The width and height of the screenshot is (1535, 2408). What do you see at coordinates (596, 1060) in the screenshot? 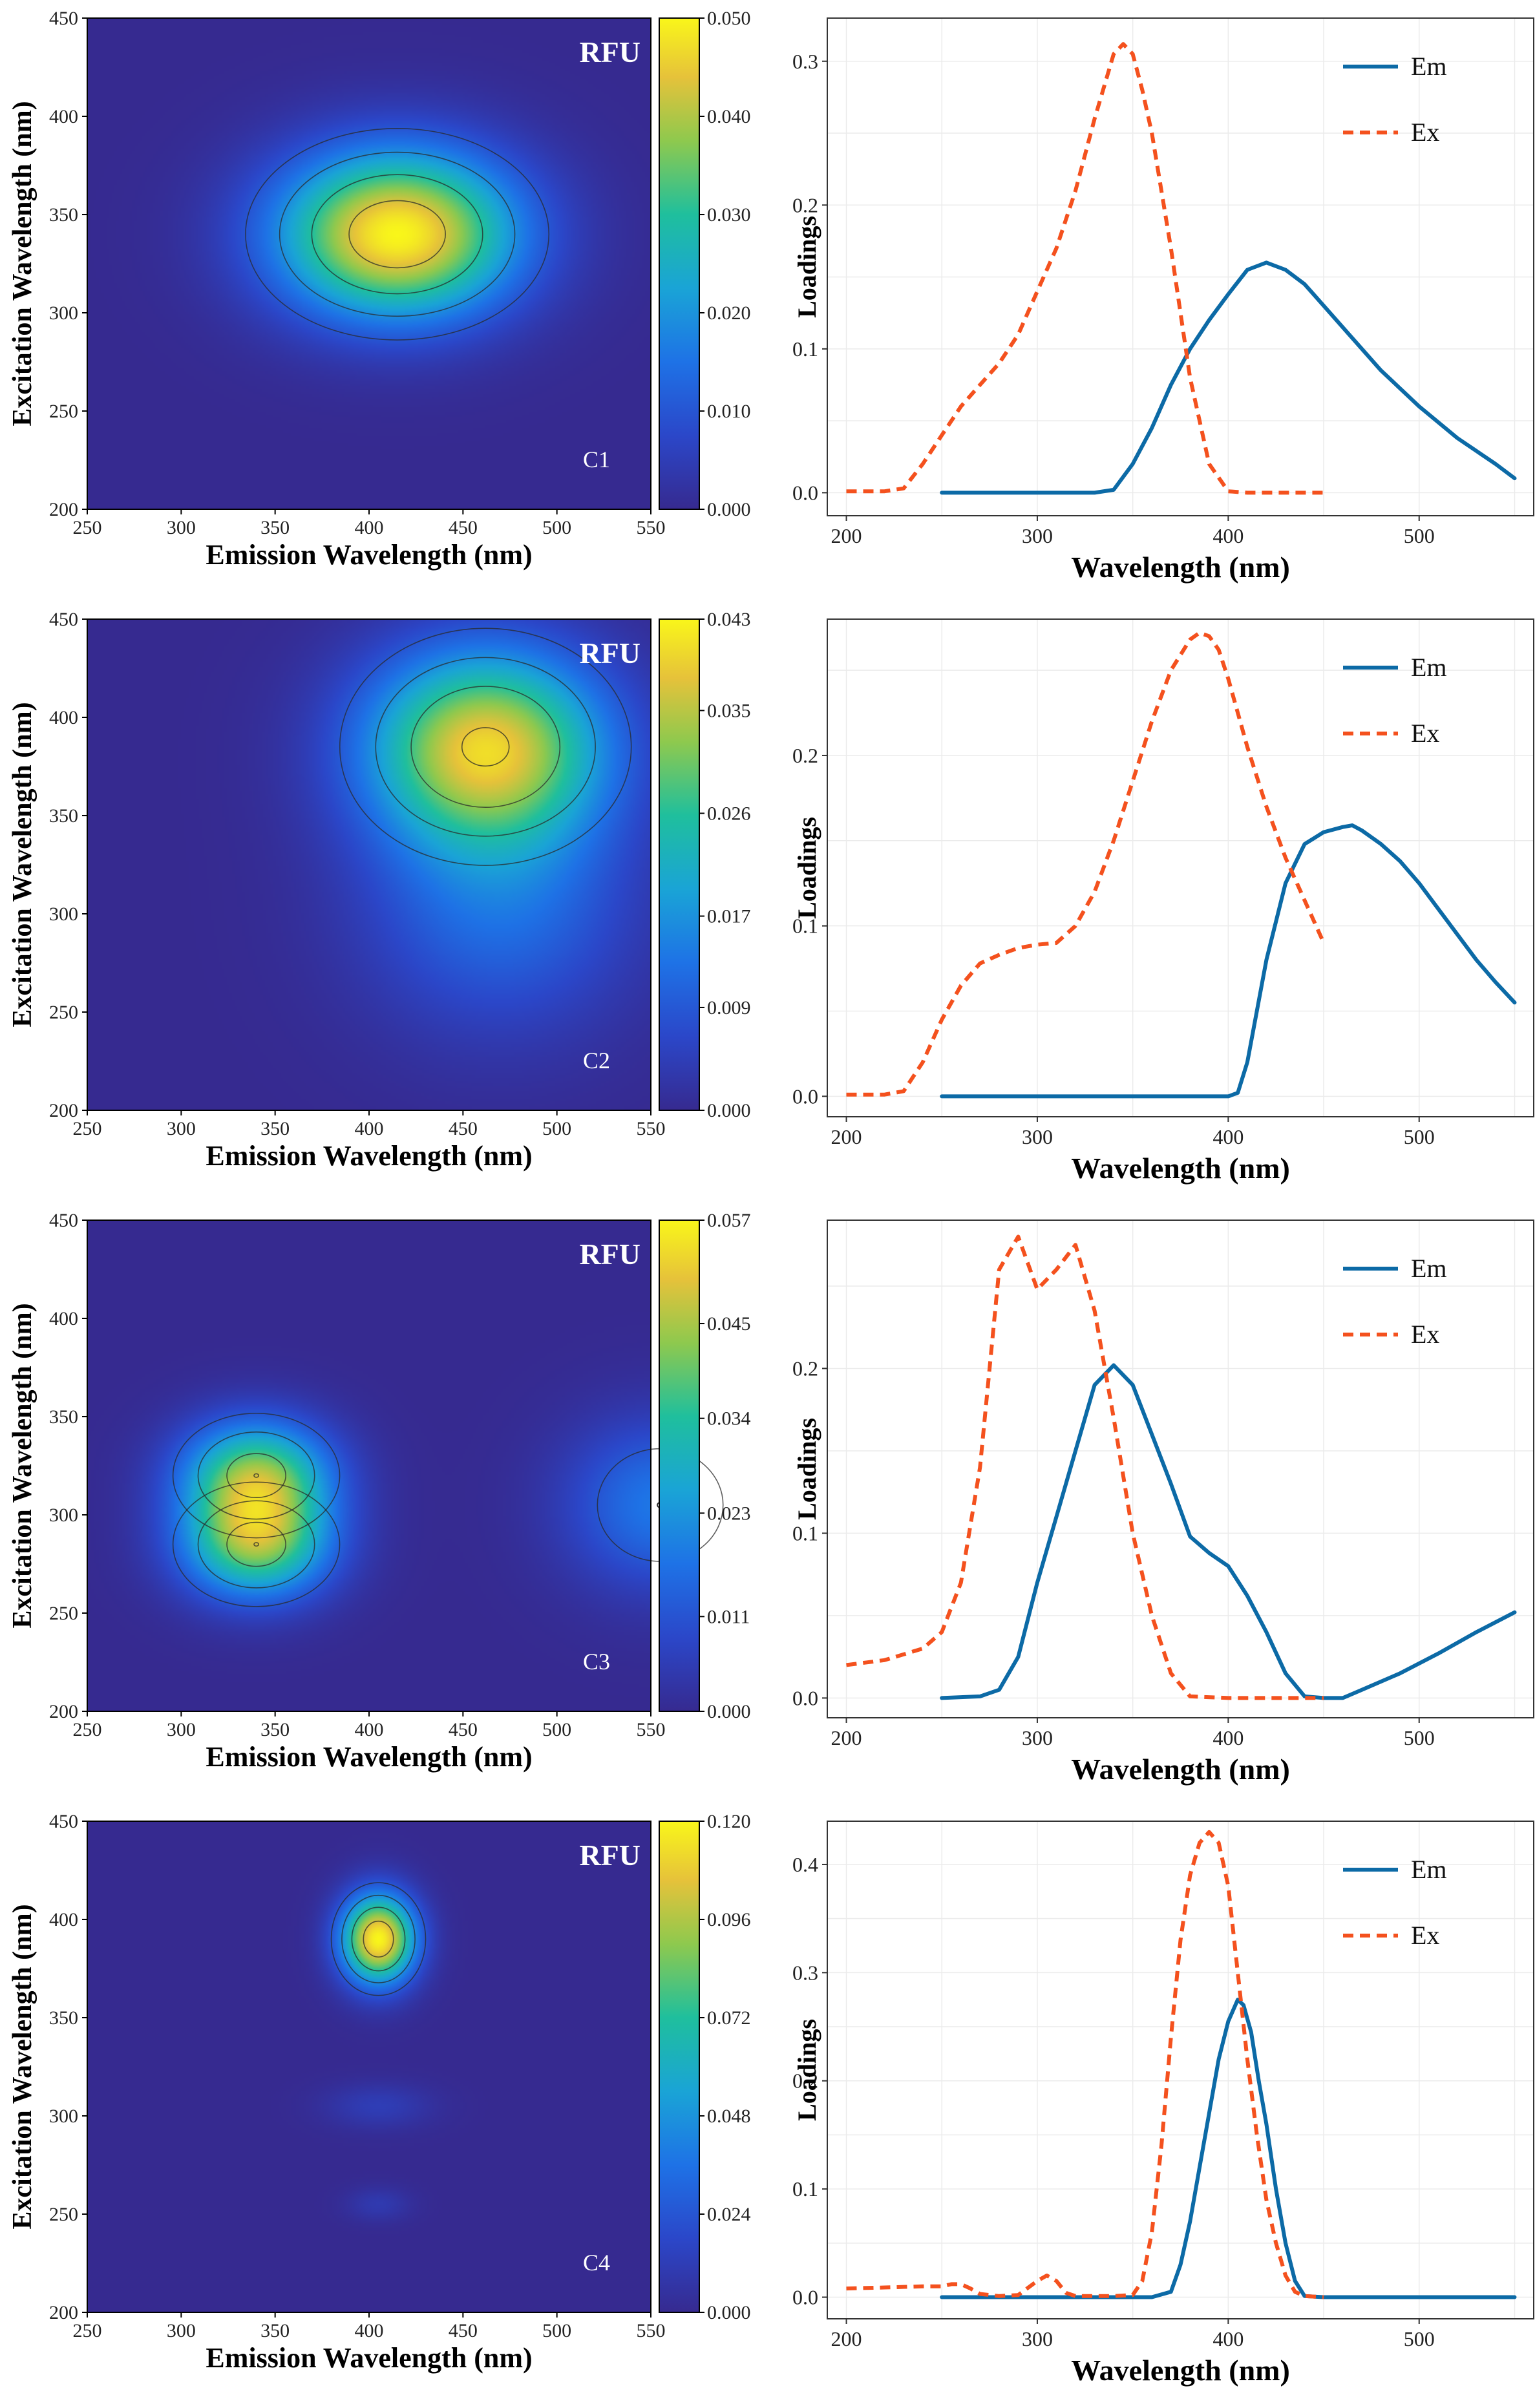
I see `component-label: C2` at bounding box center [596, 1060].